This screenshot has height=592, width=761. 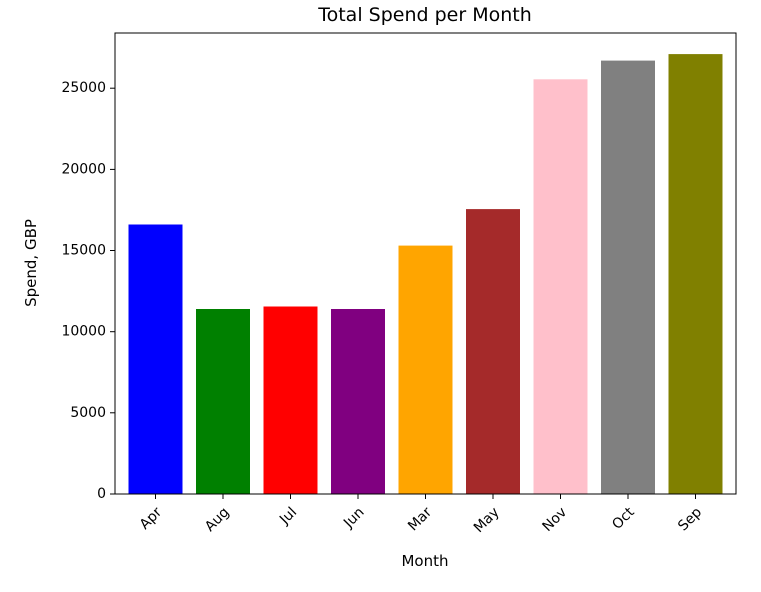 I want to click on y-tick-label: 10000, so click(x=83, y=332).